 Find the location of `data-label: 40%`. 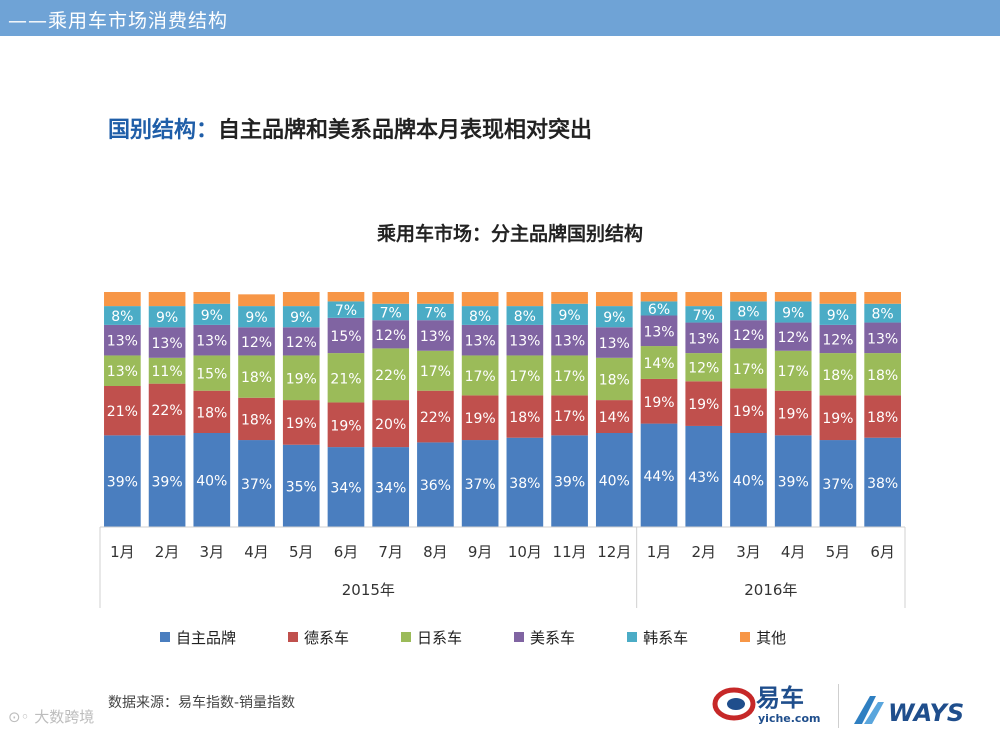

data-label: 40% is located at coordinates (748, 482).